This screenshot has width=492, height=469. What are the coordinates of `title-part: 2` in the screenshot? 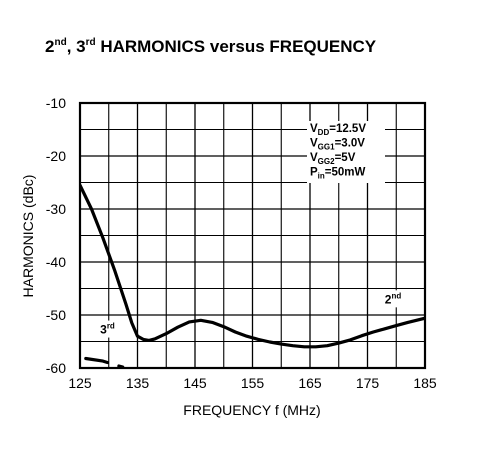 It's located at (49, 46).